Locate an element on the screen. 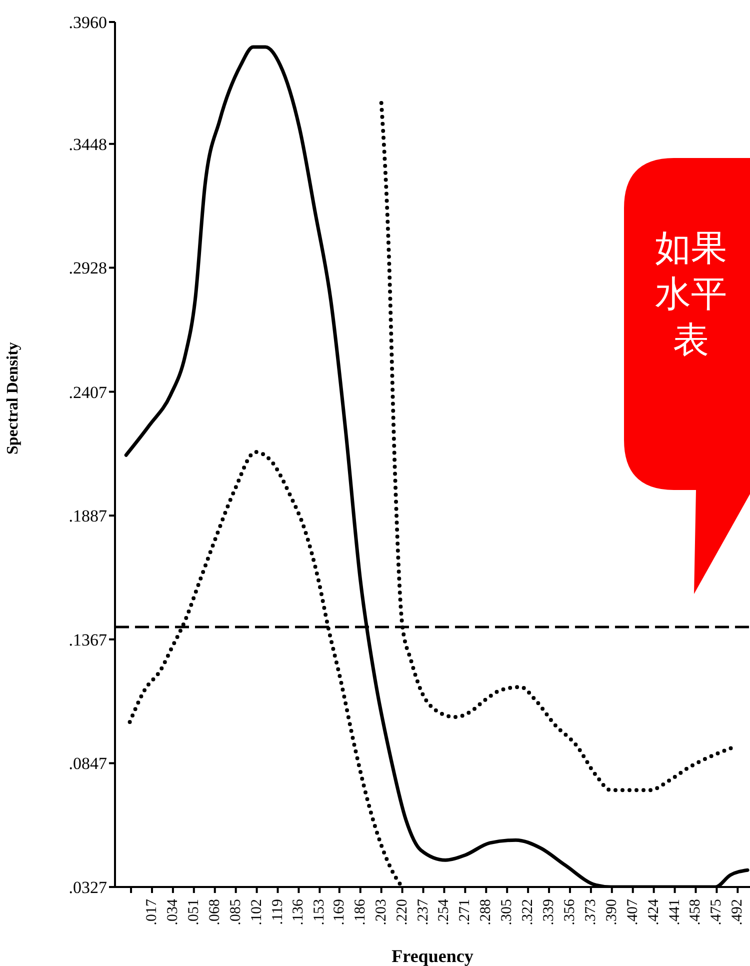 Image resolution: width=750 pixels, height=966 pixels. x-tick-label: .254 is located at coordinates (444, 912).